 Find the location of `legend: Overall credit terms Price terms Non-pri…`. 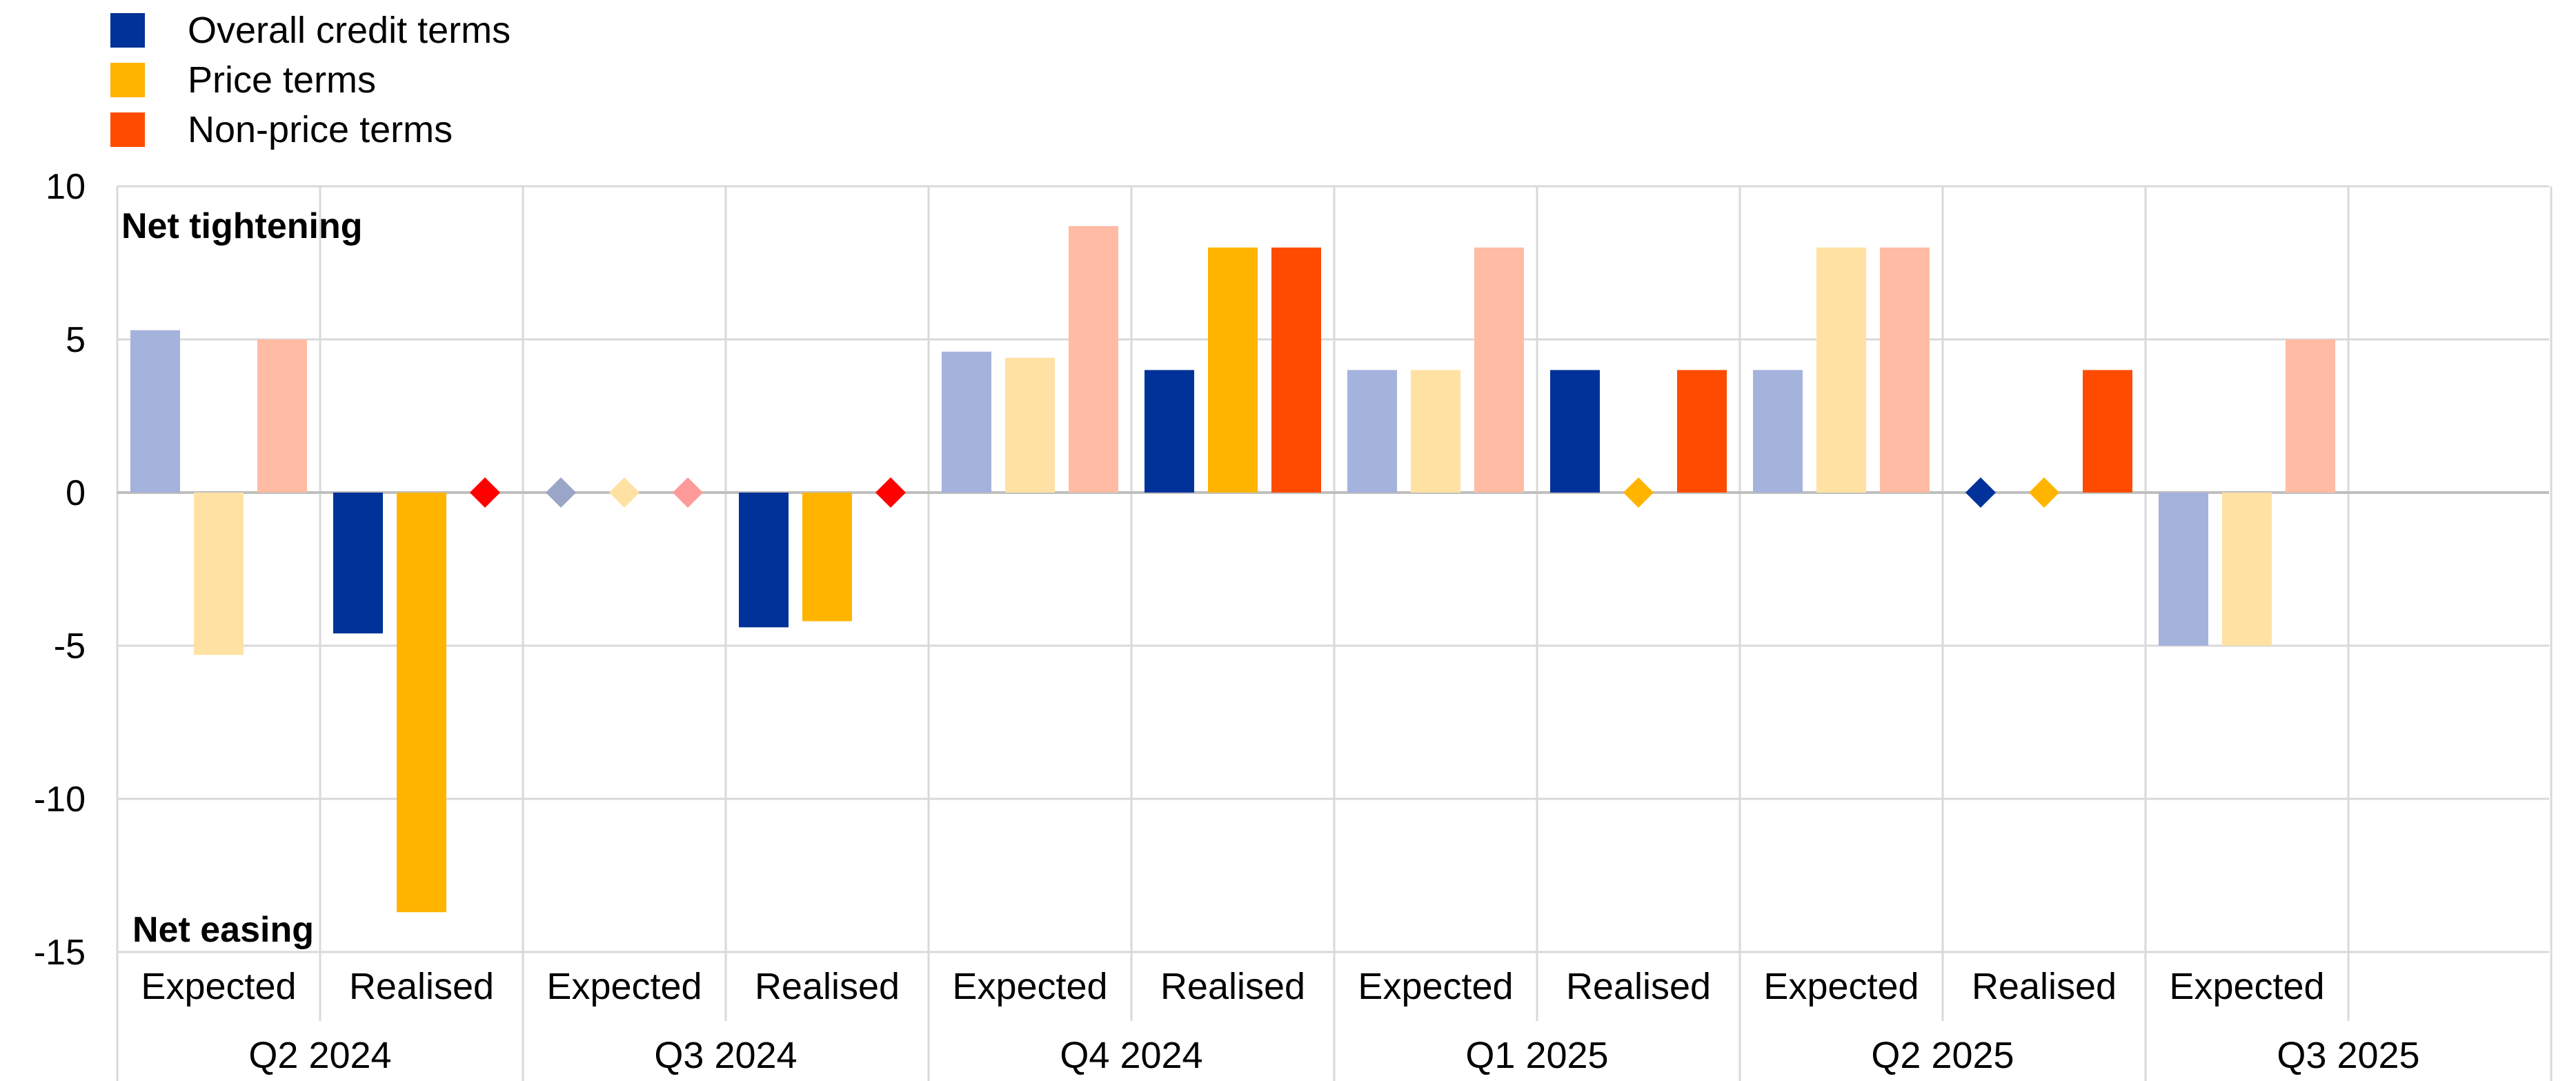

legend: Overall credit terms Price terms Non-pri… is located at coordinates (310, 80).